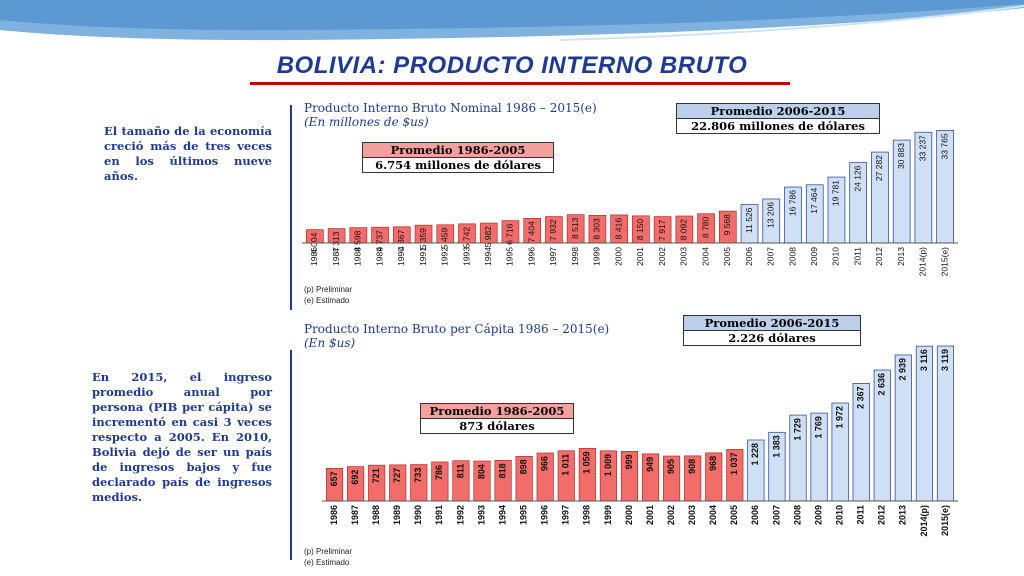 This screenshot has height=576, width=1024. What do you see at coordinates (671, 466) in the screenshot?
I see `chart2-value-label: 905` at bounding box center [671, 466].